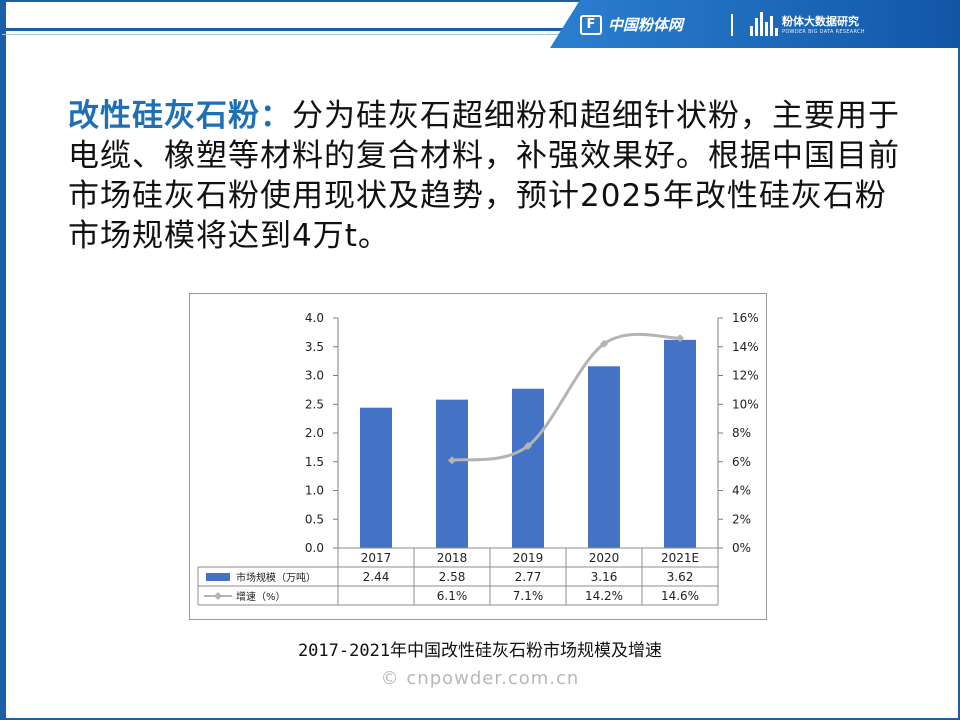 The width and height of the screenshot is (960, 720). Describe the element at coordinates (741, 433) in the screenshot. I see `y-right-tick-label: 8%` at that location.